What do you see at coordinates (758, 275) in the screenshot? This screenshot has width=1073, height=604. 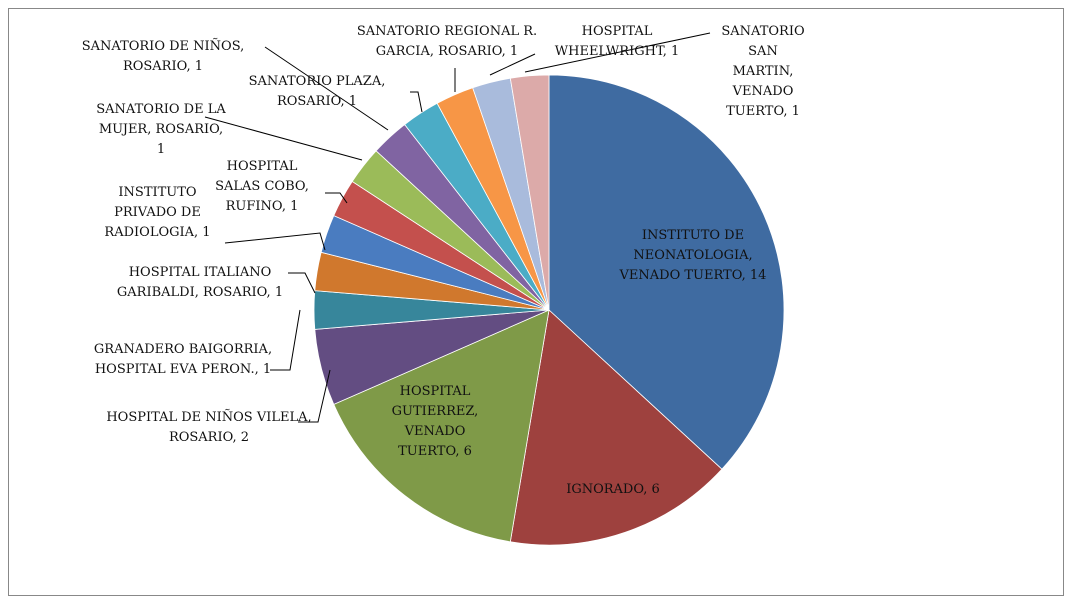 I see `value-label: 14` at bounding box center [758, 275].